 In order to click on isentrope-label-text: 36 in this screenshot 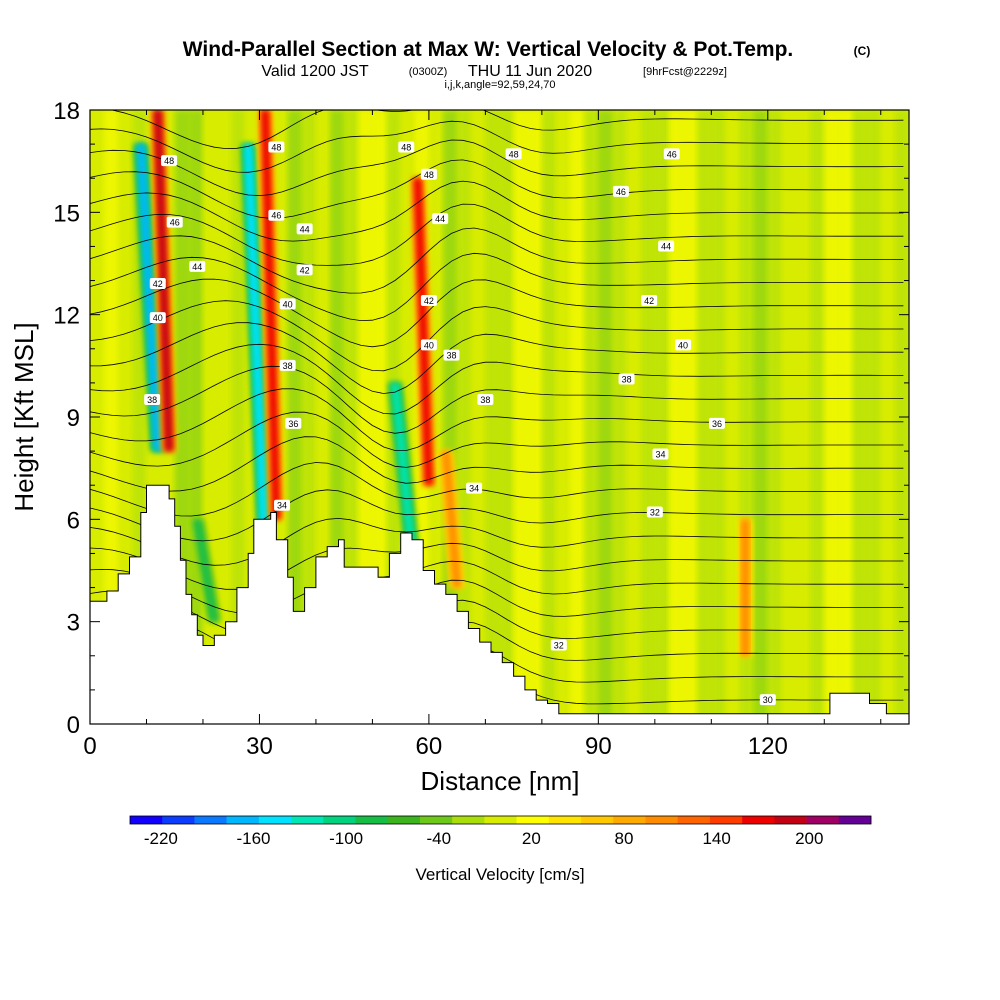, I will do `click(293, 424)`.